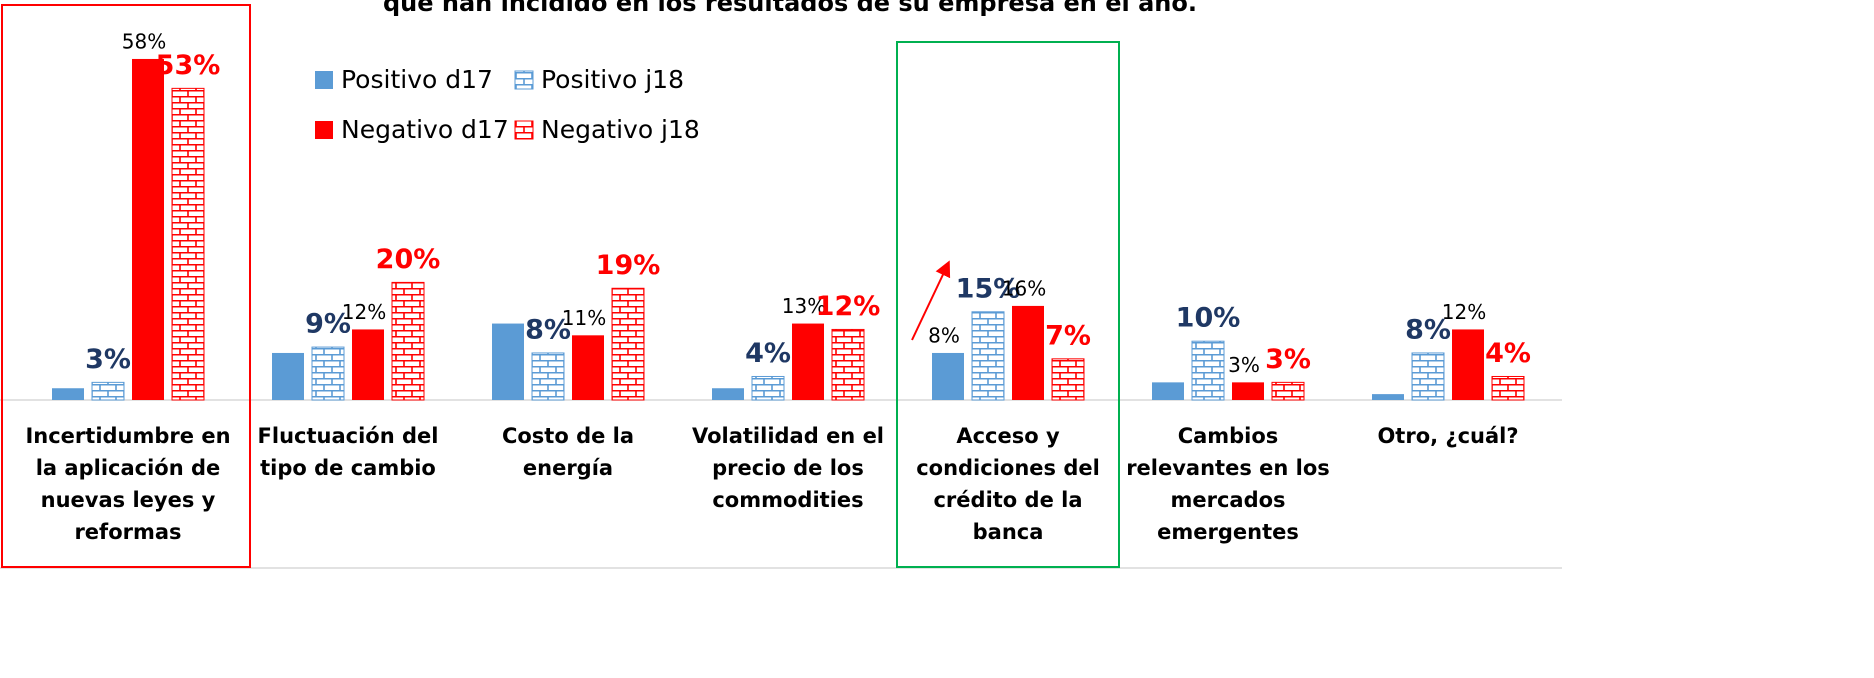 This screenshot has width=1874, height=678. Describe the element at coordinates (1208, 318) in the screenshot. I see `data-label: 10%` at that location.